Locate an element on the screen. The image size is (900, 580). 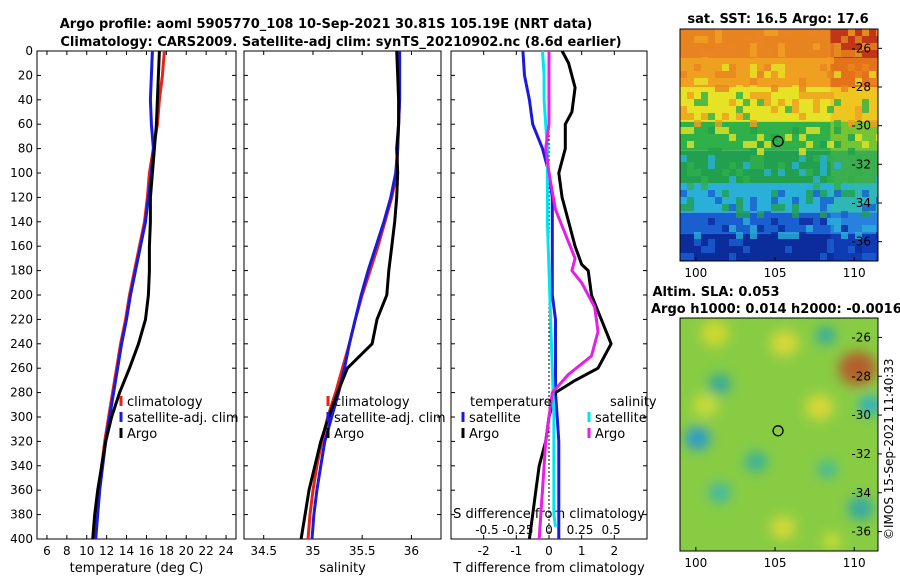
map-y-tick-label: -26 is located at coordinates (861, 337).